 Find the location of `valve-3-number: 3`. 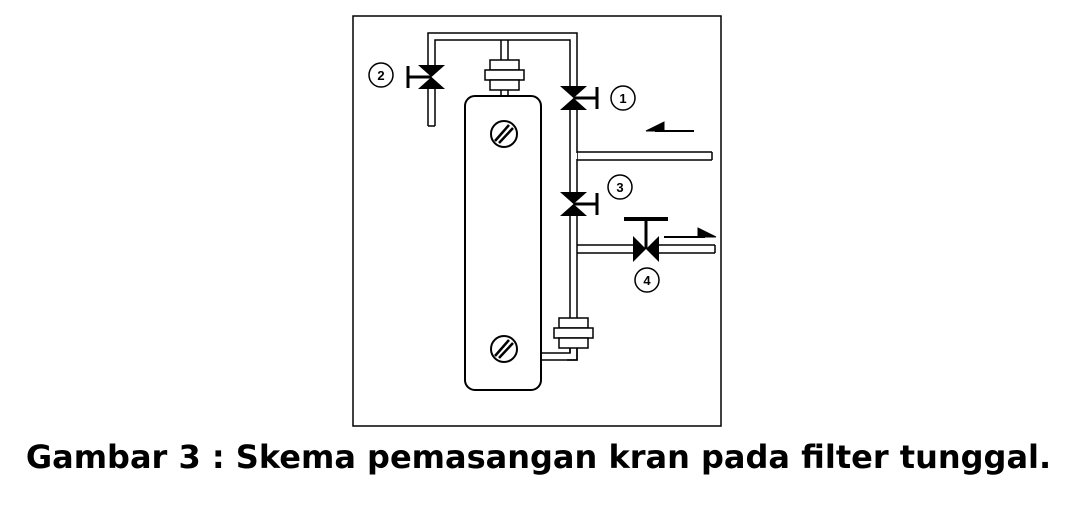

valve-3-number: 3 is located at coordinates (619, 187).